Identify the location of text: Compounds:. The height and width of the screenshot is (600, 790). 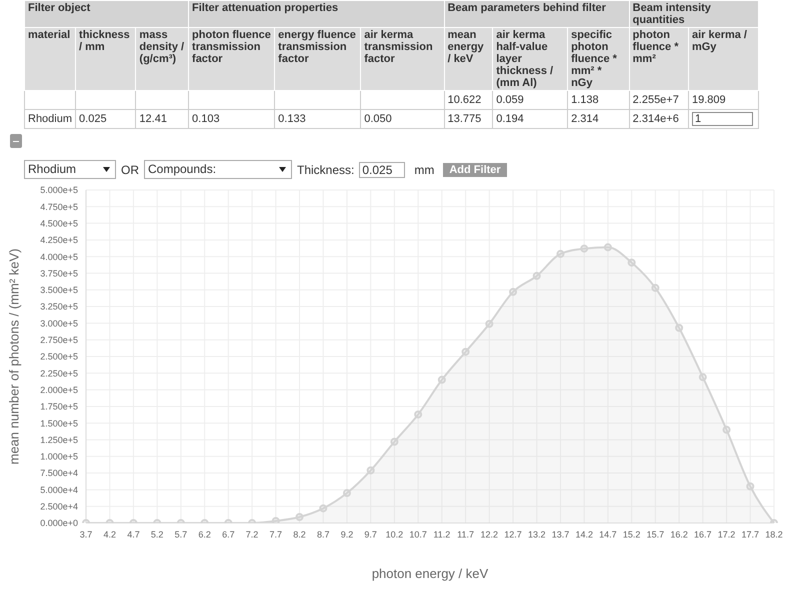
(218, 169).